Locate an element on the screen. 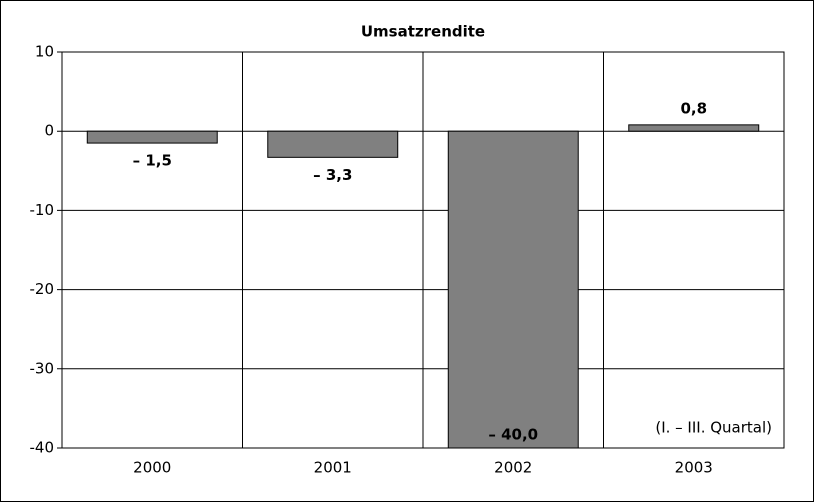 The height and width of the screenshot is (502, 814). y-tick-label: -30 is located at coordinates (42, 368).